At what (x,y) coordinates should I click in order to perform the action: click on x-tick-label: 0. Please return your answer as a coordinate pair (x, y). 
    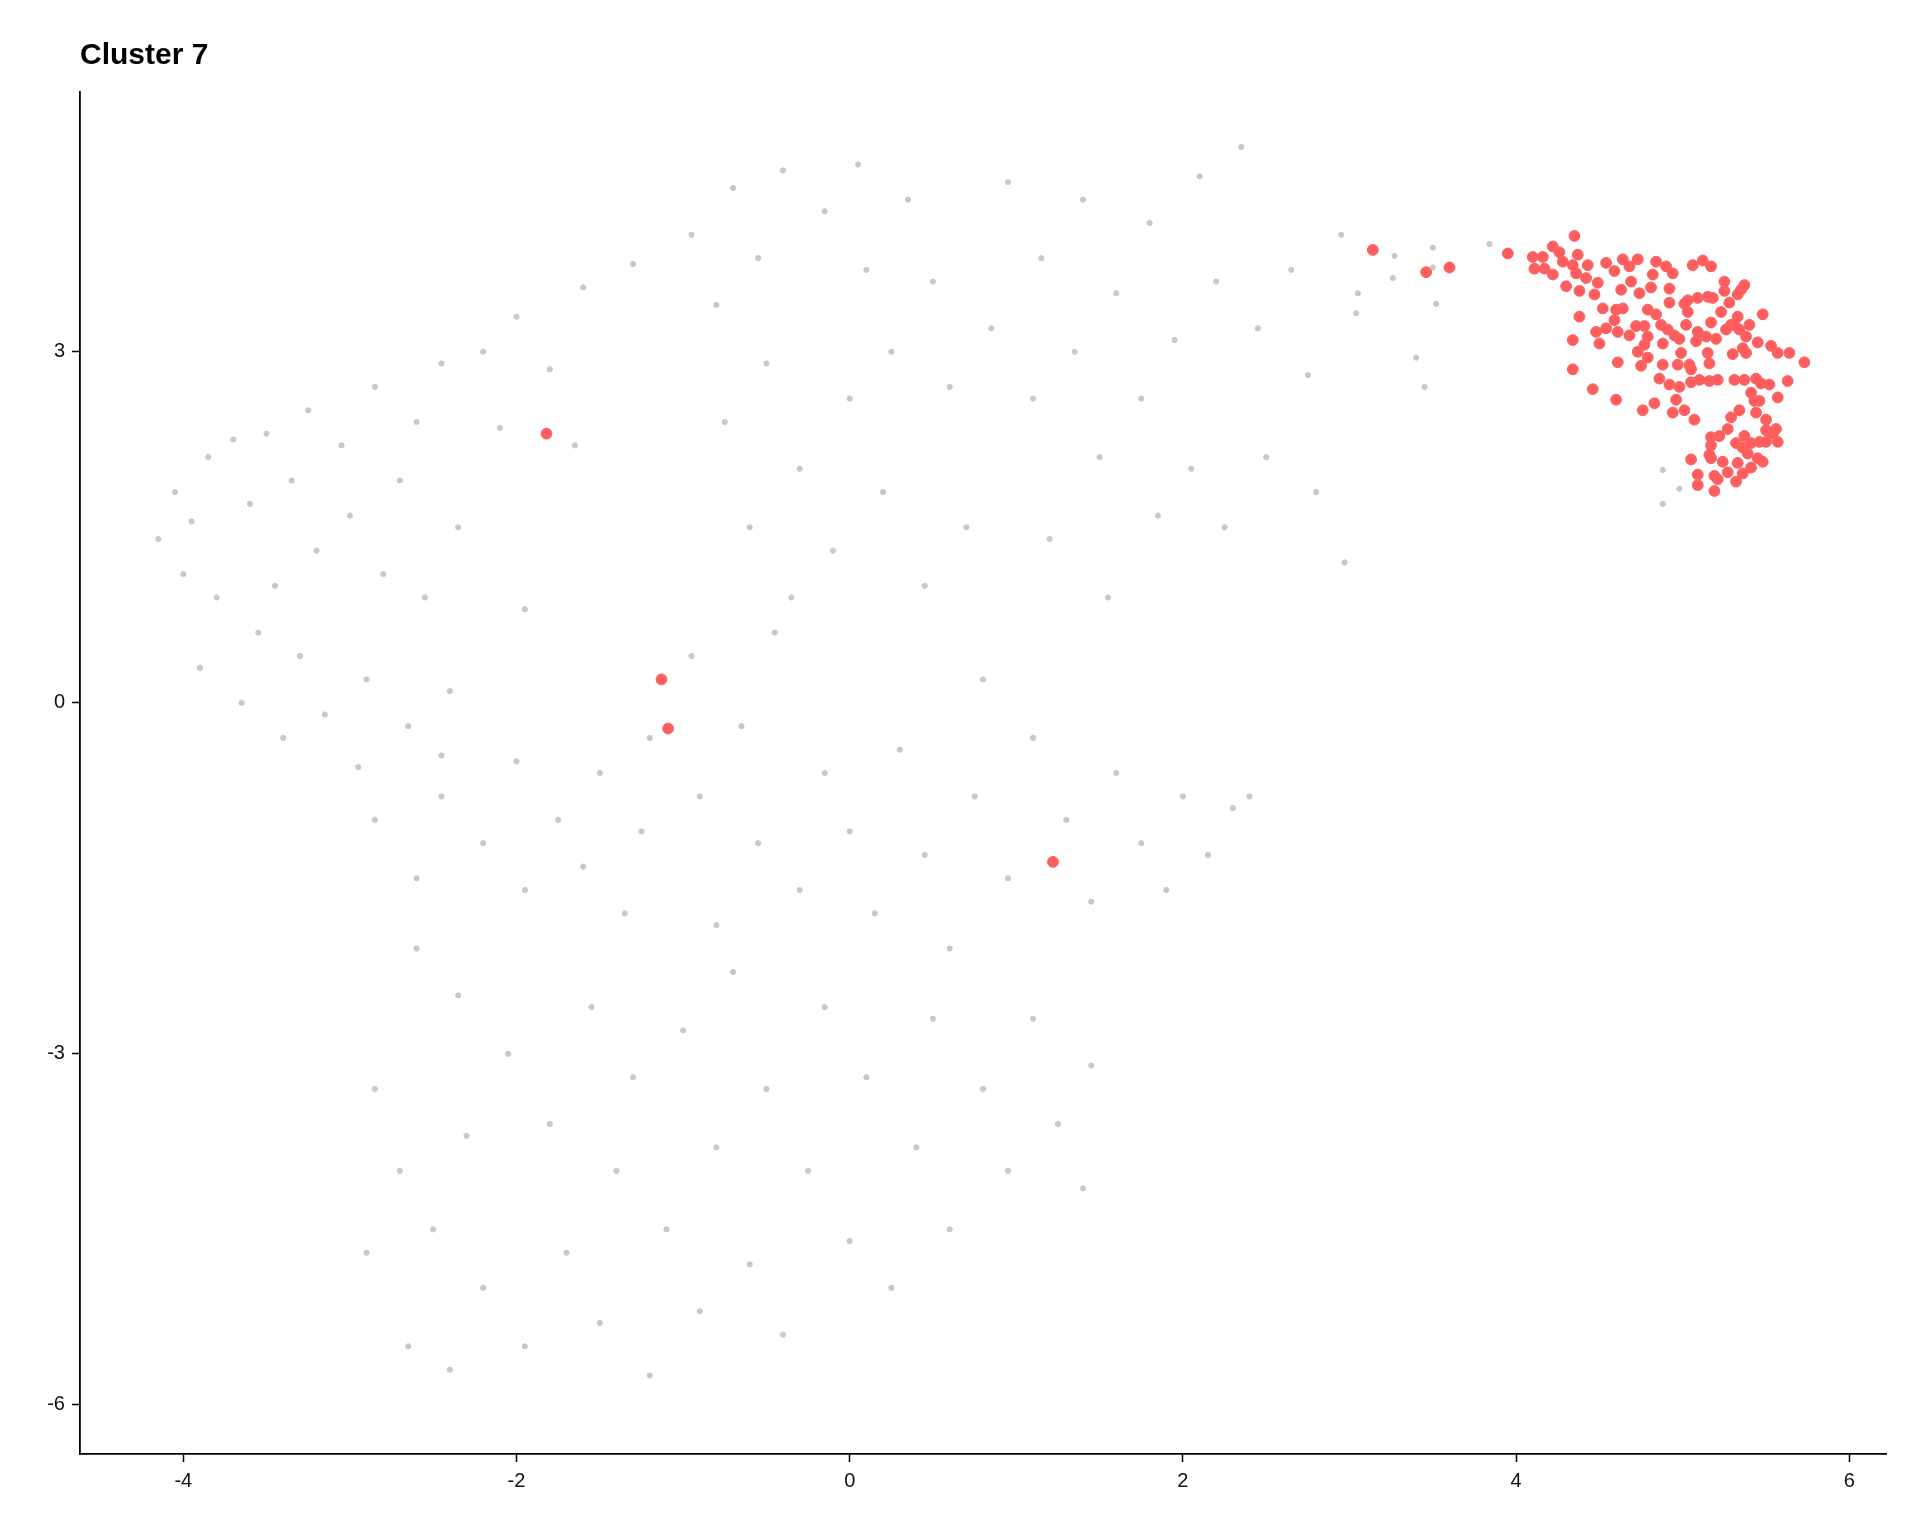
    Looking at the image, I should click on (850, 1479).